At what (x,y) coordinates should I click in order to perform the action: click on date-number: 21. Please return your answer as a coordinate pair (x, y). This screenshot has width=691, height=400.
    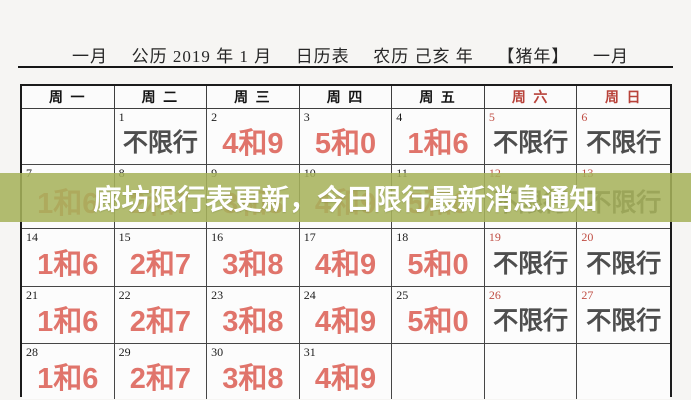
    Looking at the image, I should click on (32, 295).